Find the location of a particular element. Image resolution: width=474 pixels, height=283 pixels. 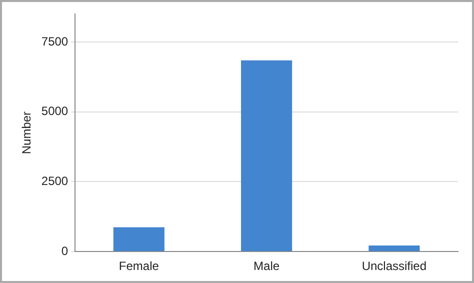

x-tick-label: Female is located at coordinates (139, 266).